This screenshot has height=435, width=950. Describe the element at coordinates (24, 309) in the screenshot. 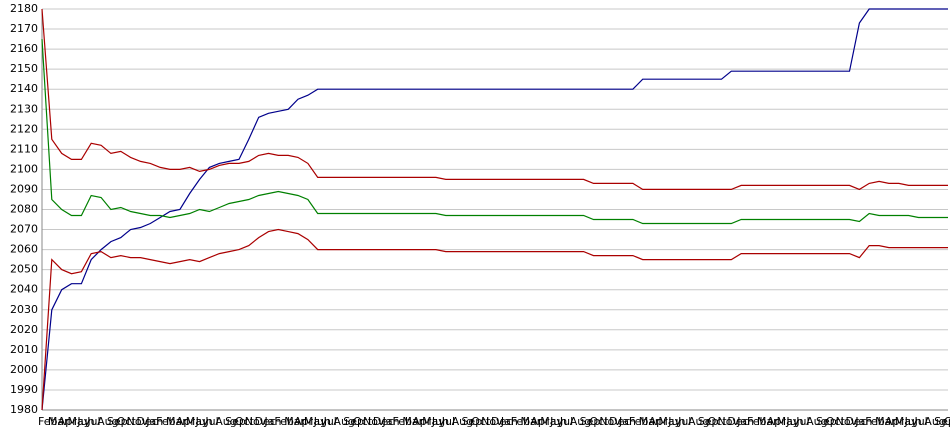

I see `y-tick-label: 2030` at that location.